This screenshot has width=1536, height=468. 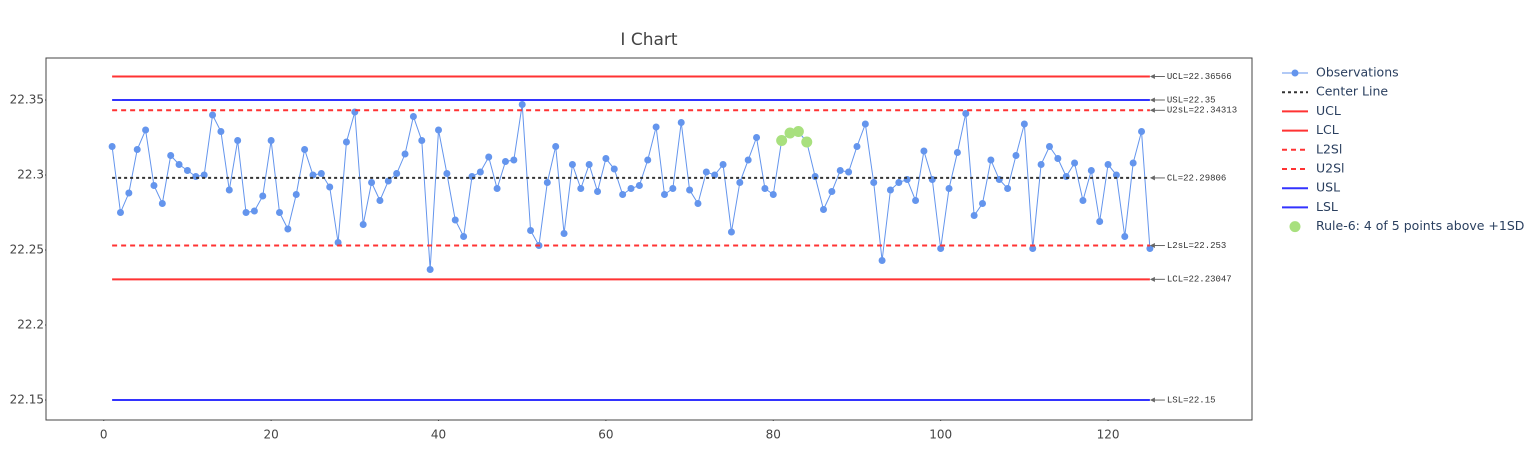 What do you see at coordinates (1202, 111) in the screenshot?
I see `annotation: U2sL=22.34313` at bounding box center [1202, 111].